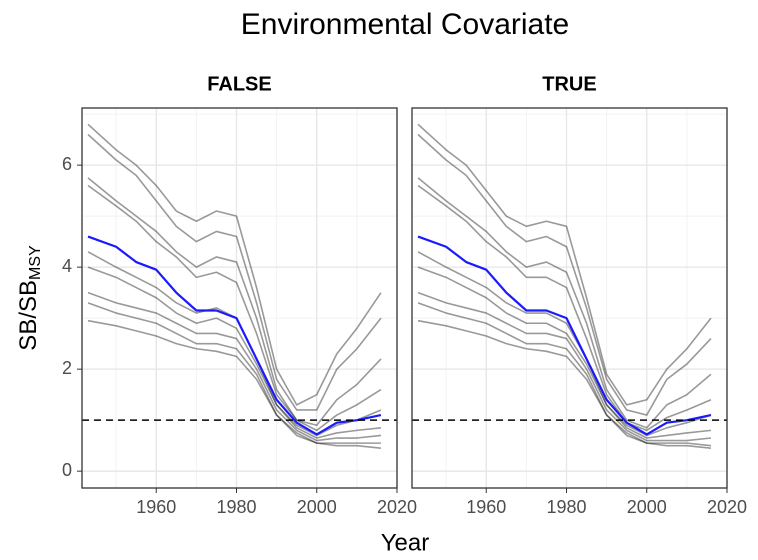 This screenshot has width=758, height=560. I want to click on y-axis-label: SB/SBMSY, so click(29, 298).